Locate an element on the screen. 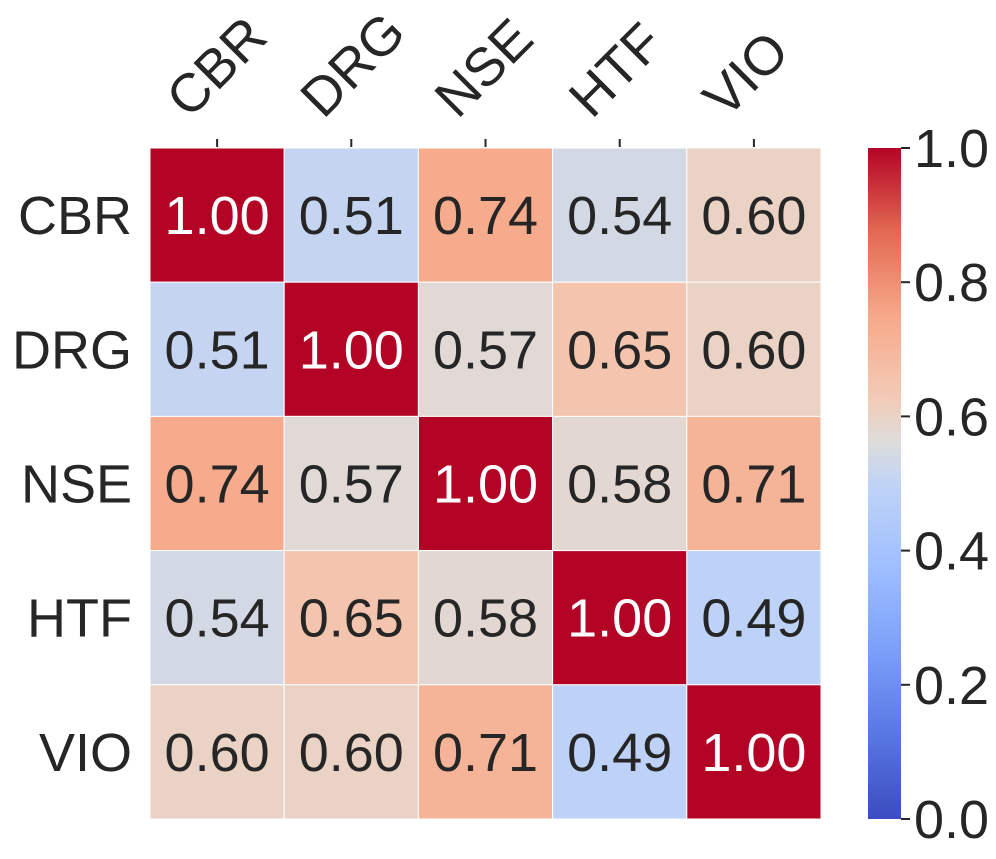 The width and height of the screenshot is (996, 859). y-tick-label: CBR is located at coordinates (75, 216).